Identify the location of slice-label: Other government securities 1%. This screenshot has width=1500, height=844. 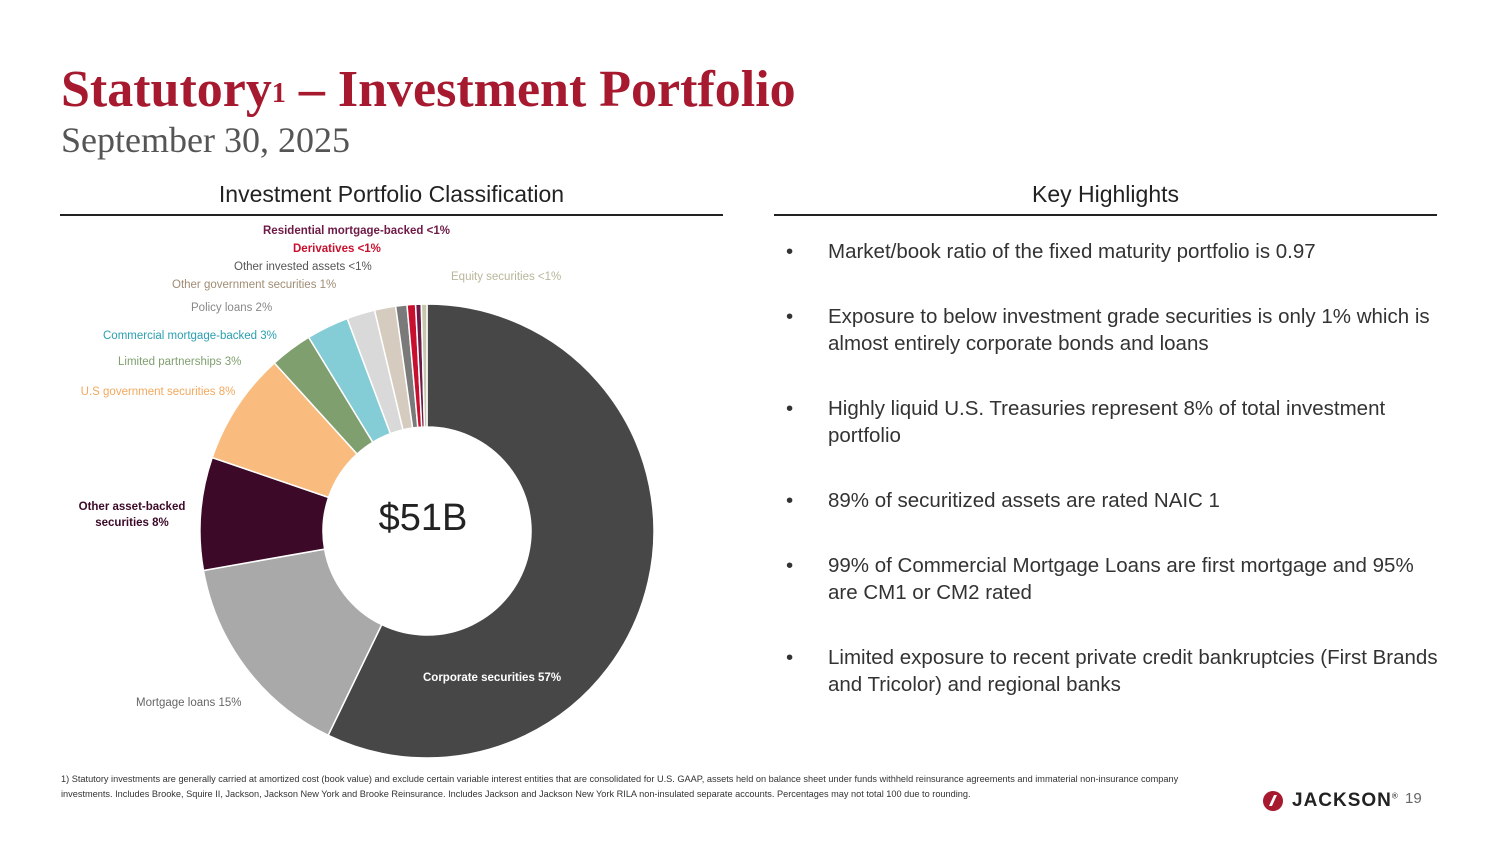
(254, 285).